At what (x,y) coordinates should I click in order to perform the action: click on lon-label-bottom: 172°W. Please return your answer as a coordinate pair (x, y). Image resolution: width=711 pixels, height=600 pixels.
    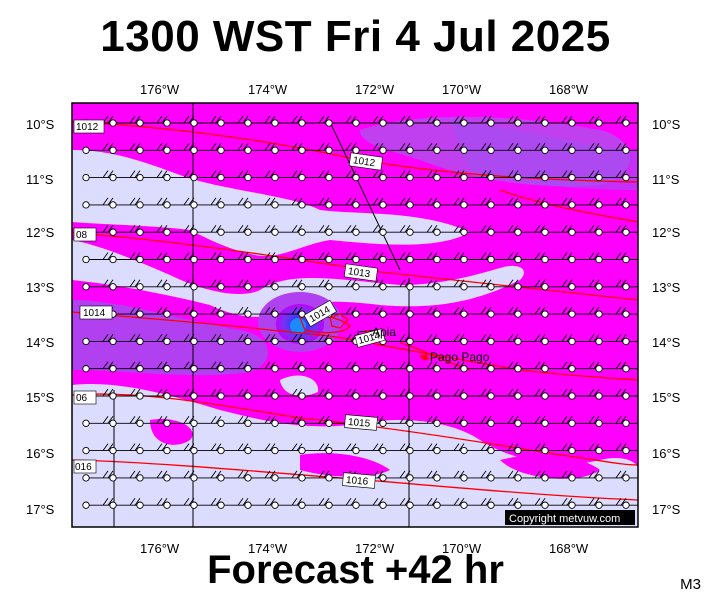
    Looking at the image, I should click on (375, 548).